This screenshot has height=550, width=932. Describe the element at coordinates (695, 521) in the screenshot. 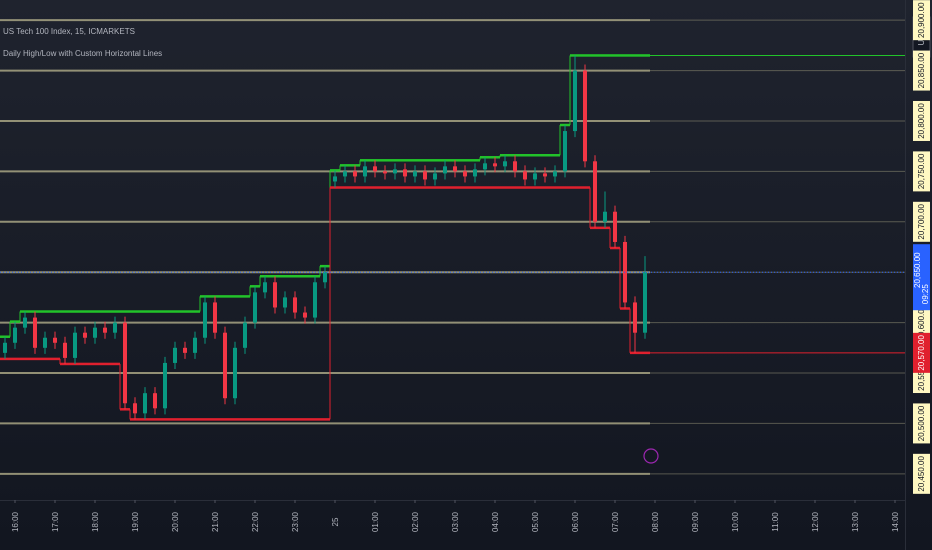

I see `x-tick-label: 09:00` at that location.